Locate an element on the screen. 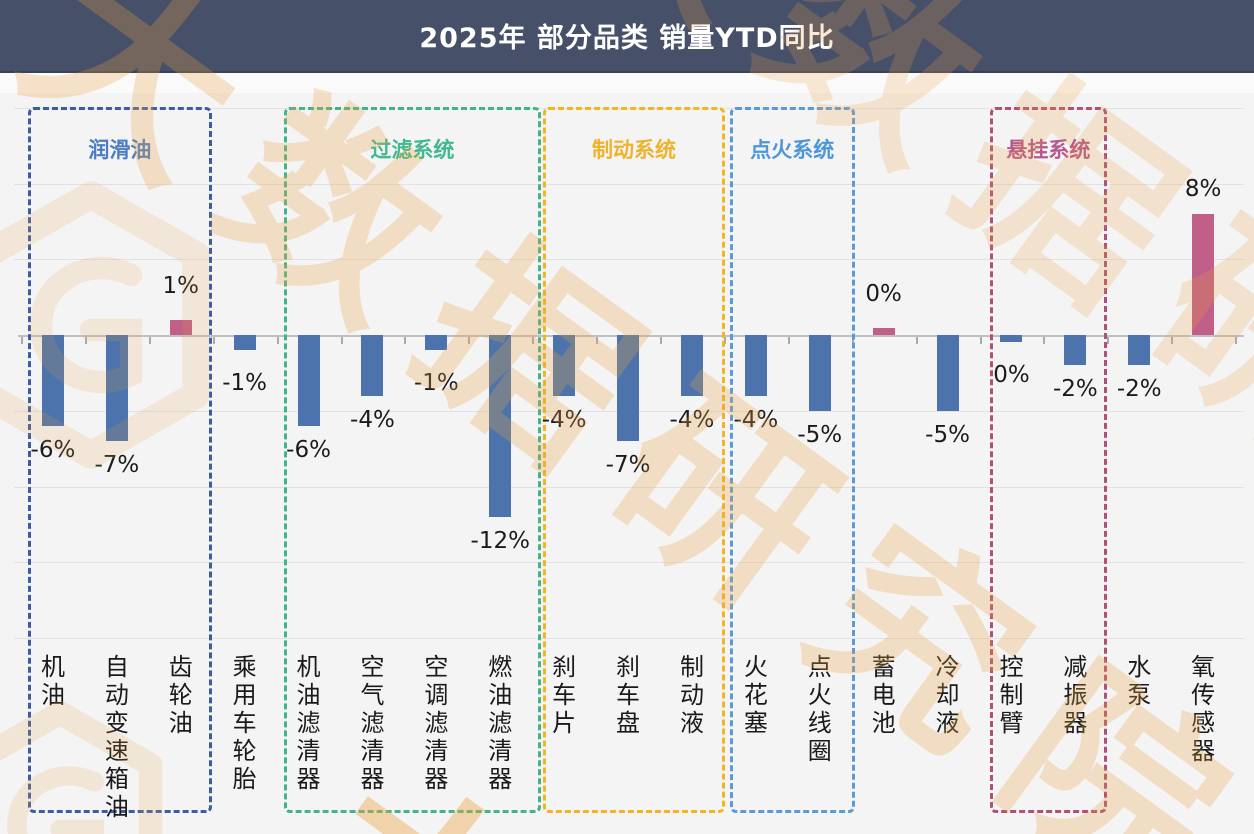 Image resolution: width=1254 pixels, height=834 pixels. category-label: 控制臂 is located at coordinates (1011, 695).